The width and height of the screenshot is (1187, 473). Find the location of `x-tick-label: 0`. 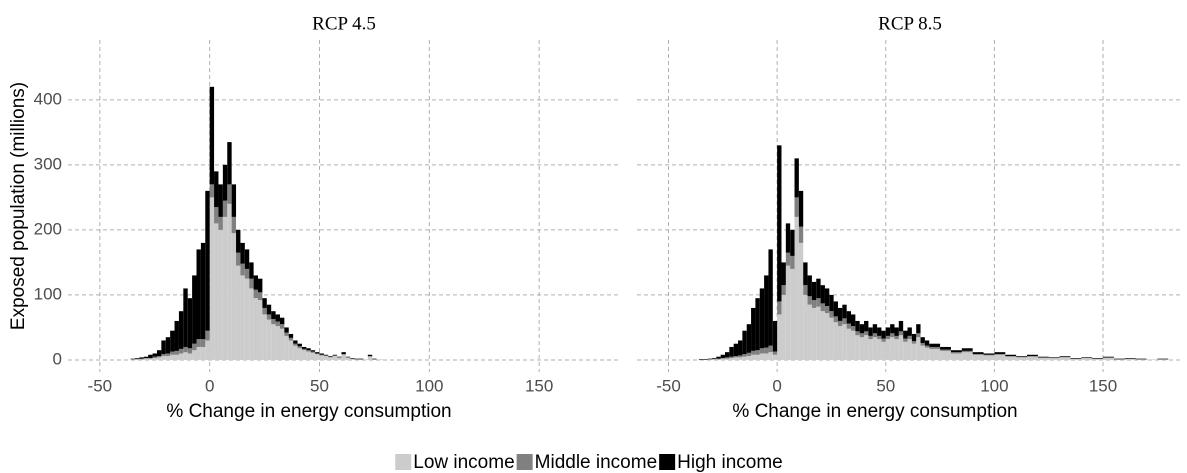

x-tick-label: 0 is located at coordinates (209, 385).